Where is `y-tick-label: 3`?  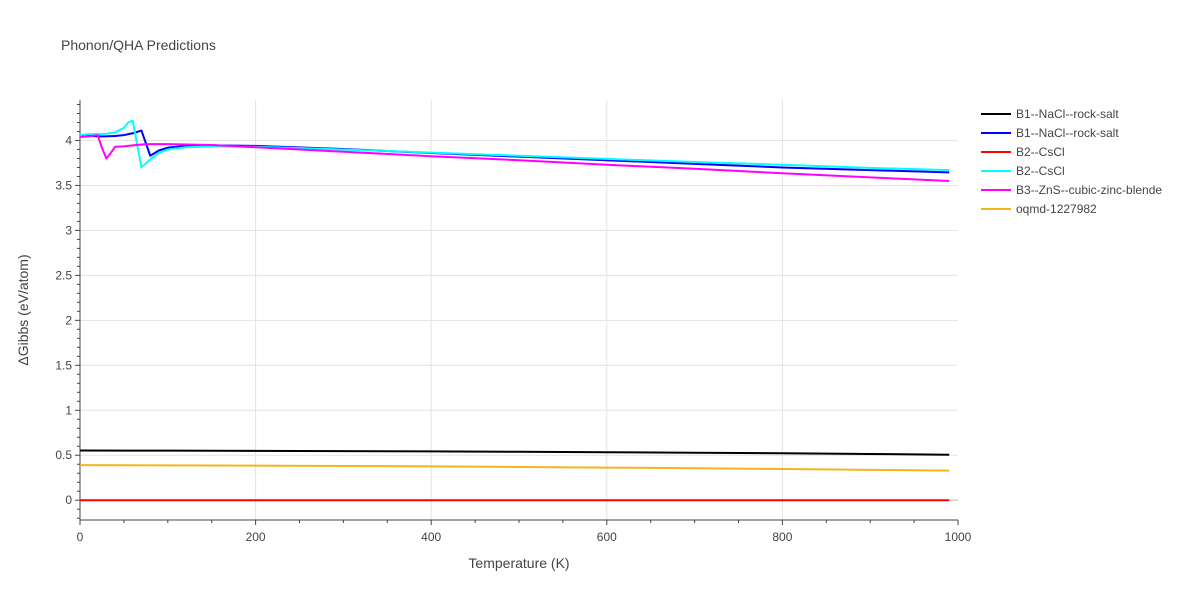 y-tick-label: 3 is located at coordinates (68, 230).